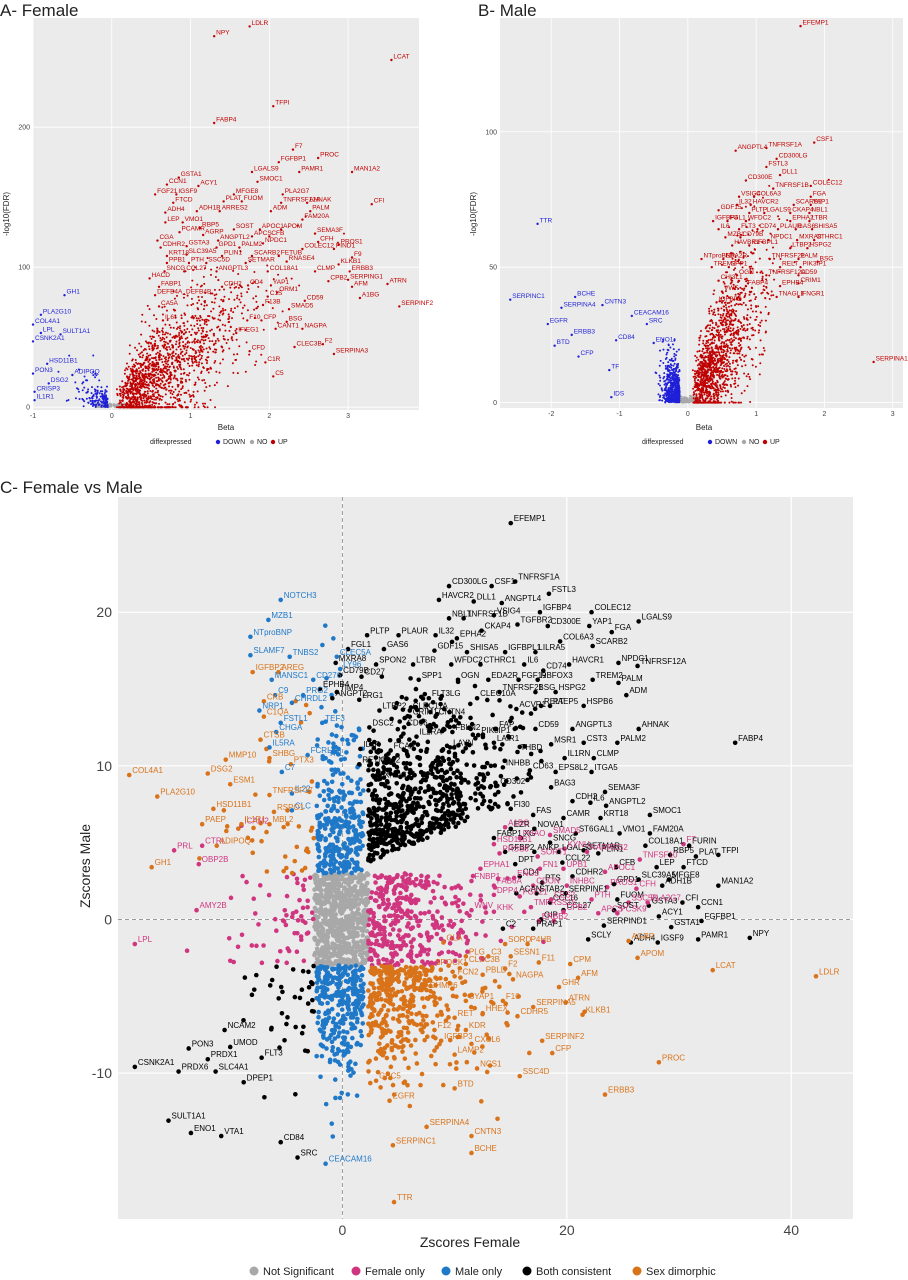 This screenshot has height=1280, width=908. What do you see at coordinates (49, 330) in the screenshot?
I see `gene-label: LPL` at bounding box center [49, 330].